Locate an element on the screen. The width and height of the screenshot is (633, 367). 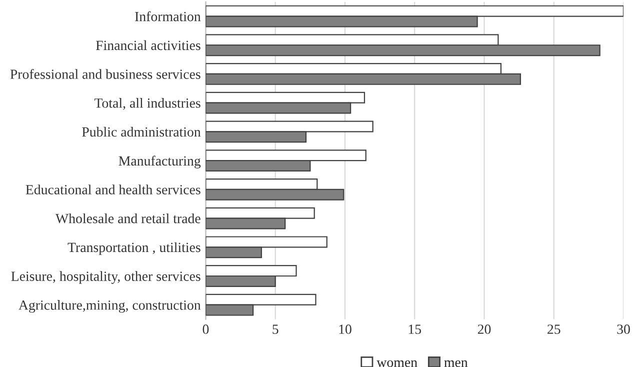
x-tick-label: 5 is located at coordinates (275, 329).